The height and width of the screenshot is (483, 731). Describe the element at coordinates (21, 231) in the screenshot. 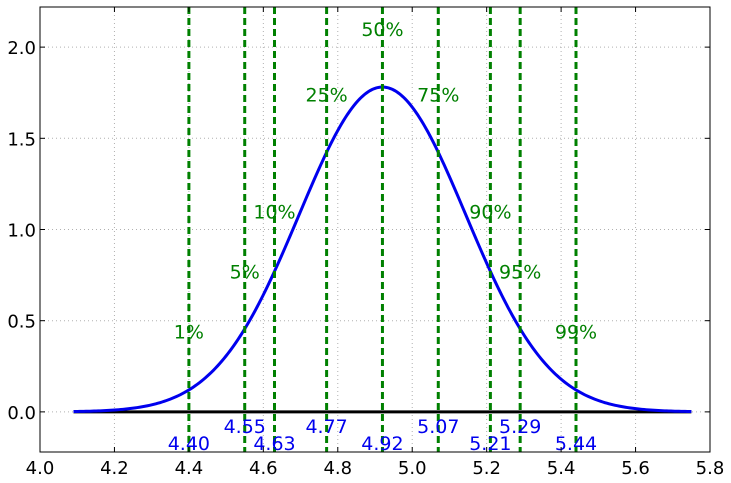

I see `y-tick-label: 1.0` at that location.